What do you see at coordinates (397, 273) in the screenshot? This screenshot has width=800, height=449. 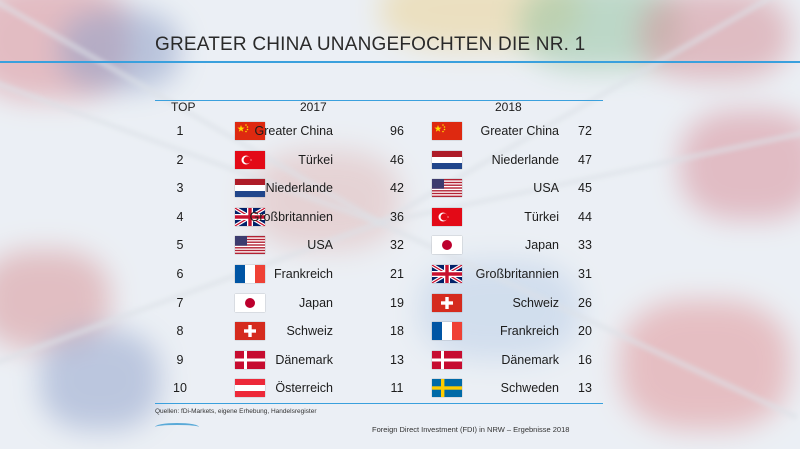 I see `value-2017: 21` at bounding box center [397, 273].